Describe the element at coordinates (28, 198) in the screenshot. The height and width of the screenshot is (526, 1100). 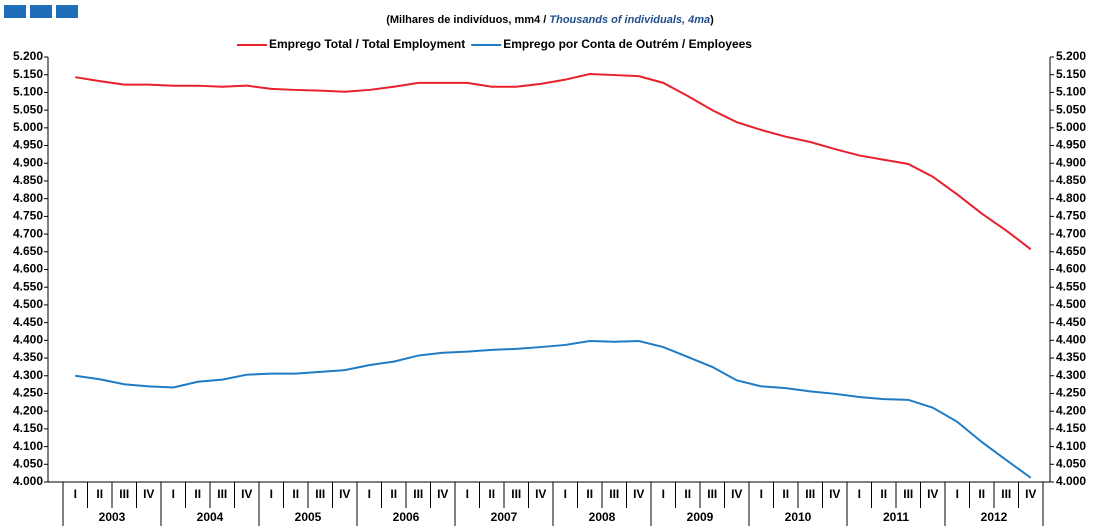
I see `y-tick-label: 4.800` at that location.